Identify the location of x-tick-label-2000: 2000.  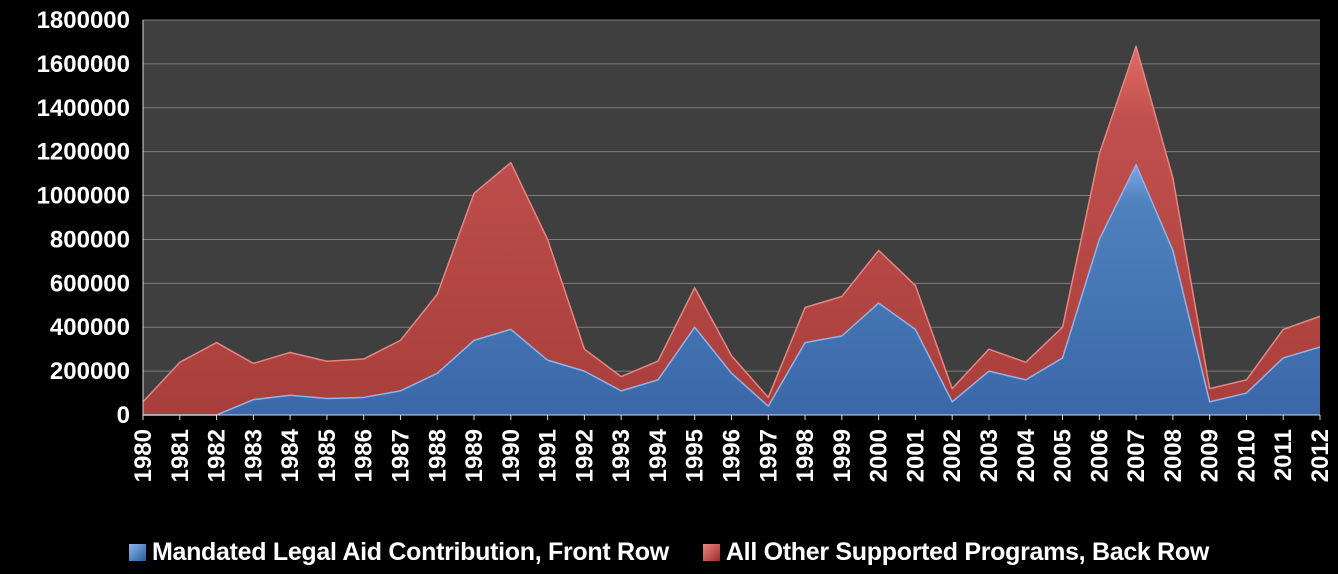
(879, 455).